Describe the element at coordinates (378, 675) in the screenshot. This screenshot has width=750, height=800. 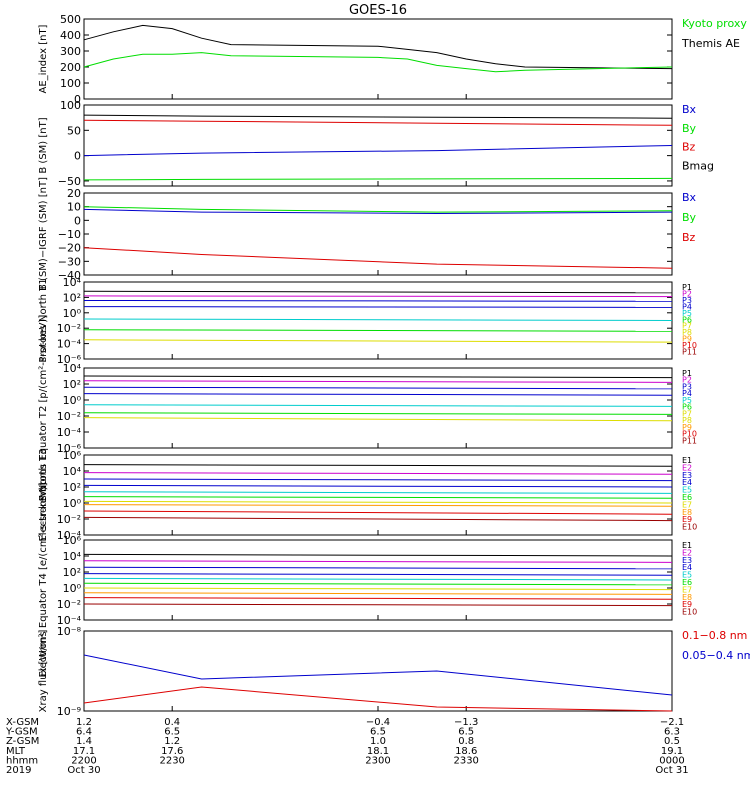
I see `series-line-0-05-0-4-nm` at that location.